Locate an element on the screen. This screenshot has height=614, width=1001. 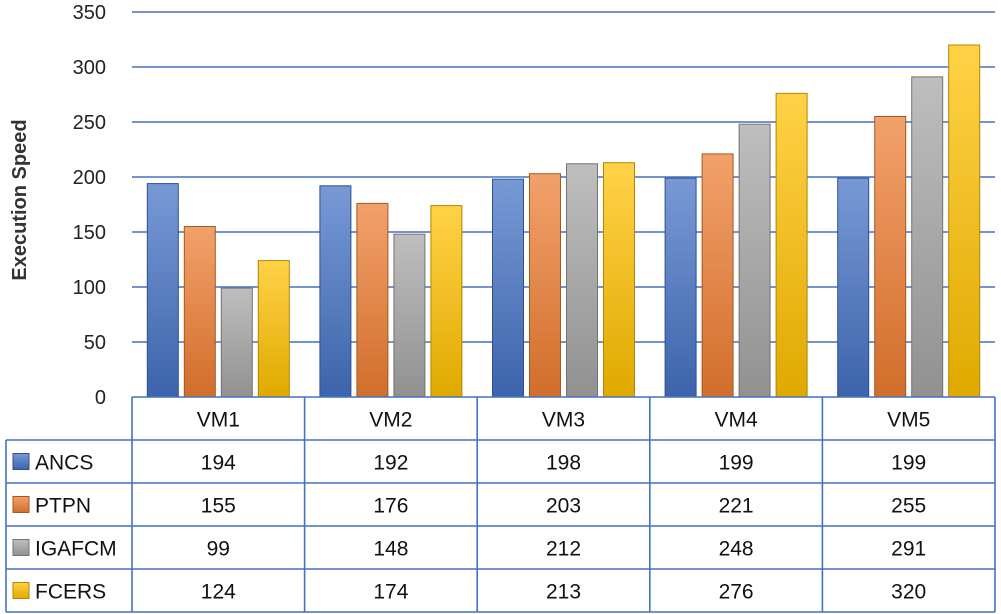
y-tick-label: 200 is located at coordinates (89, 178).